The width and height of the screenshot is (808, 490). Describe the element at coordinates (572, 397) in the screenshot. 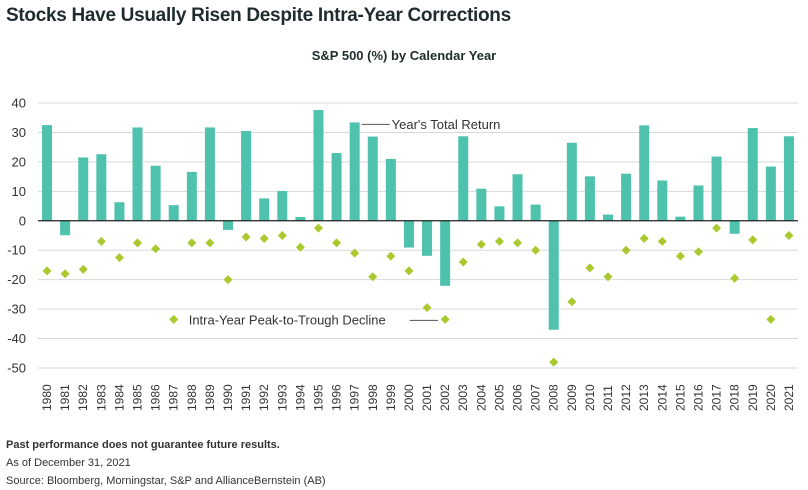

I see `x-tick-label: 2009` at that location.